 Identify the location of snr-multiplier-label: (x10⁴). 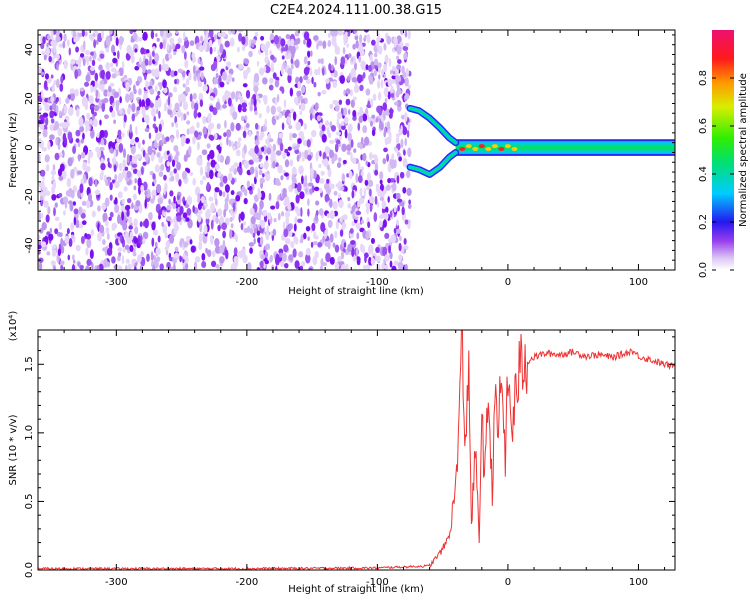
(13, 326).